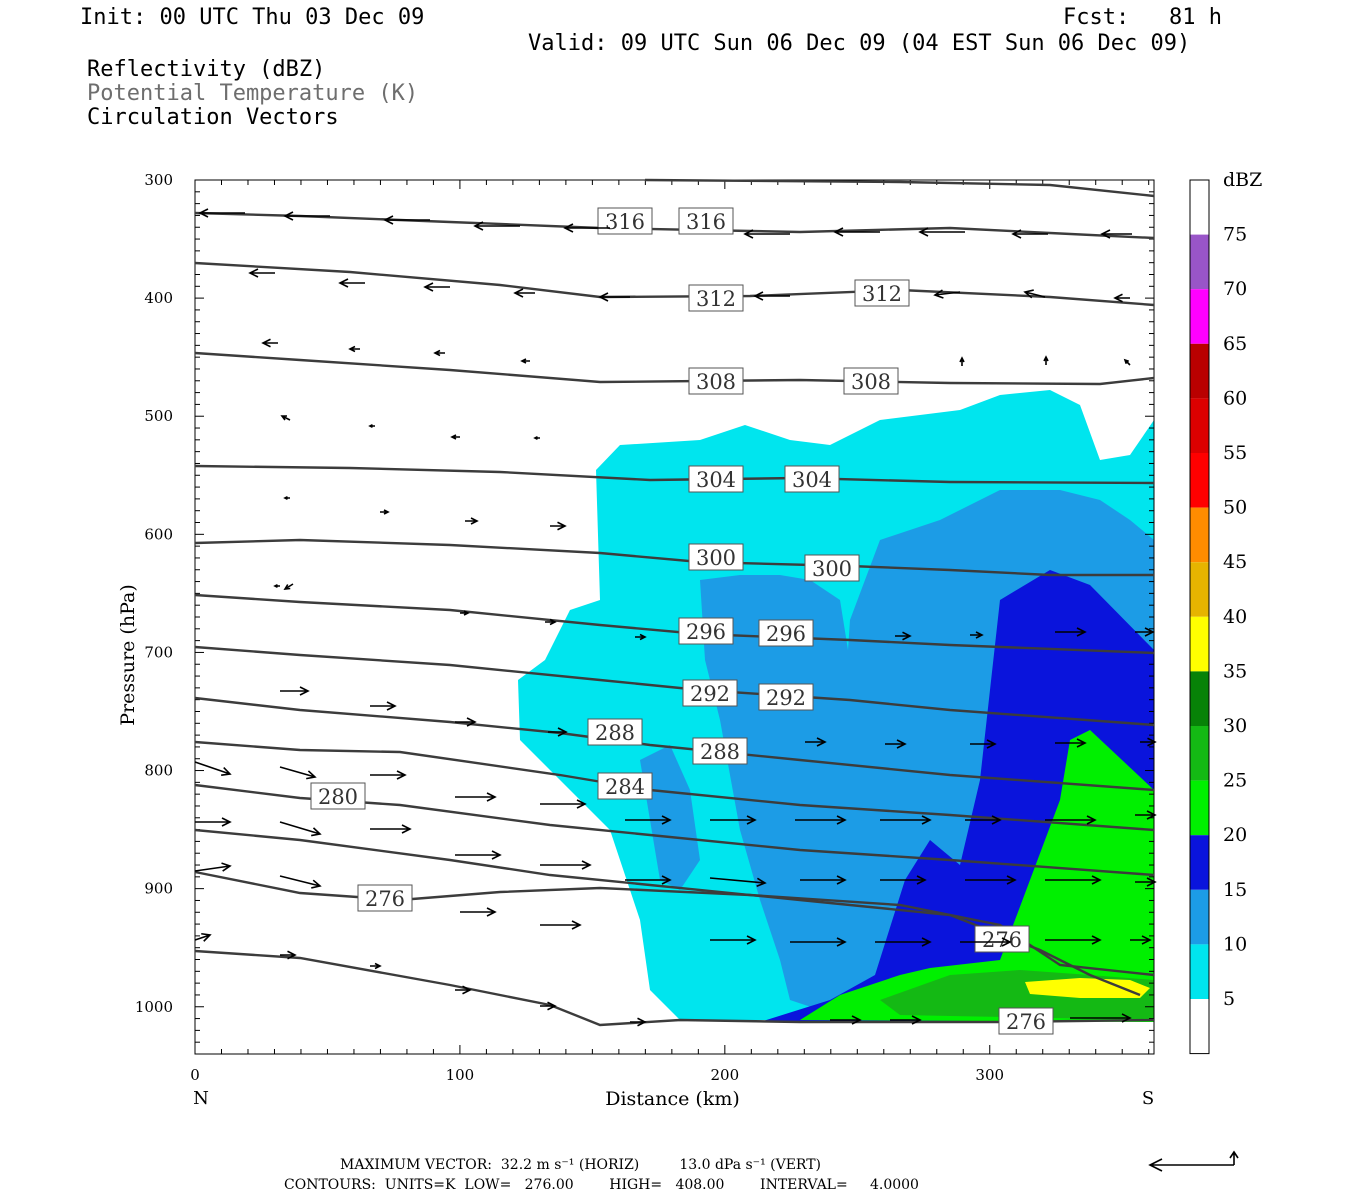  What do you see at coordinates (460, 1075) in the screenshot?
I see `x-tick-label: 100` at bounding box center [460, 1075].